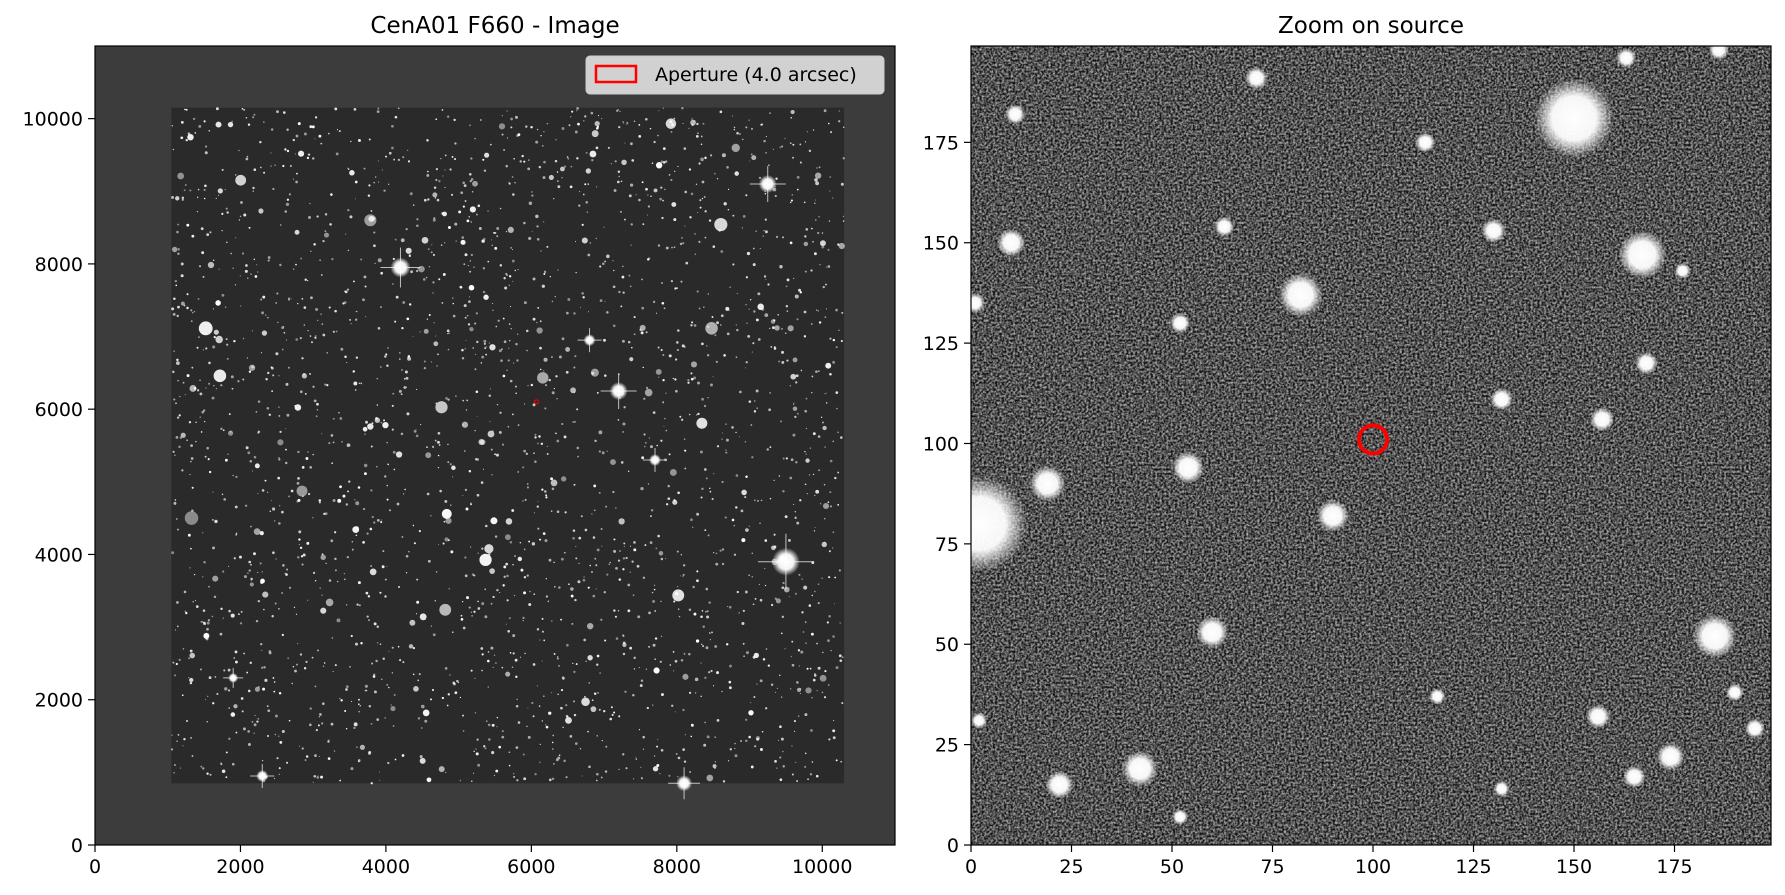 The height and width of the screenshot is (895, 1785). I want to click on right-star, so click(1714, 636).